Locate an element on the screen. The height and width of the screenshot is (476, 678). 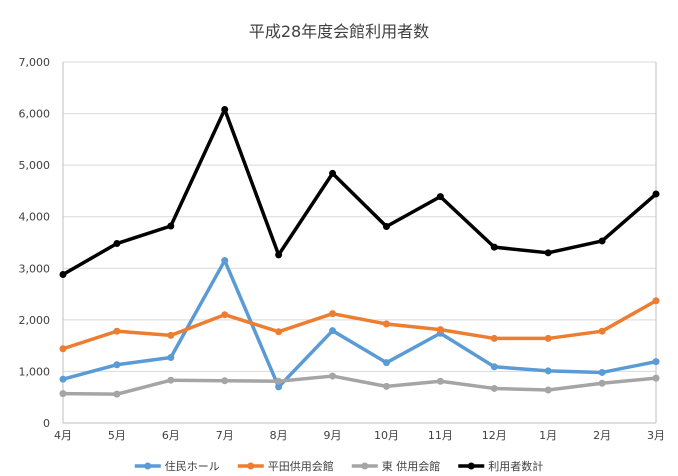
legend-label: 住民ホール is located at coordinates (192, 466).